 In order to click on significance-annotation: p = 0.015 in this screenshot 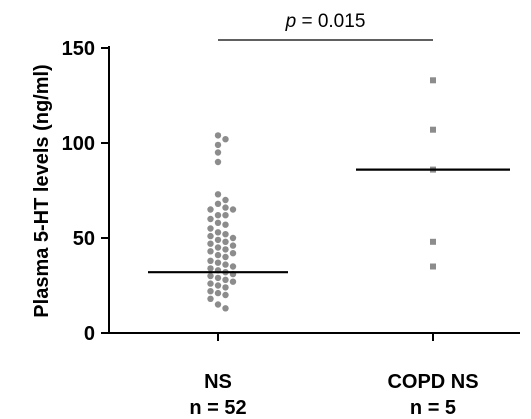, I will do `click(325, 26)`.